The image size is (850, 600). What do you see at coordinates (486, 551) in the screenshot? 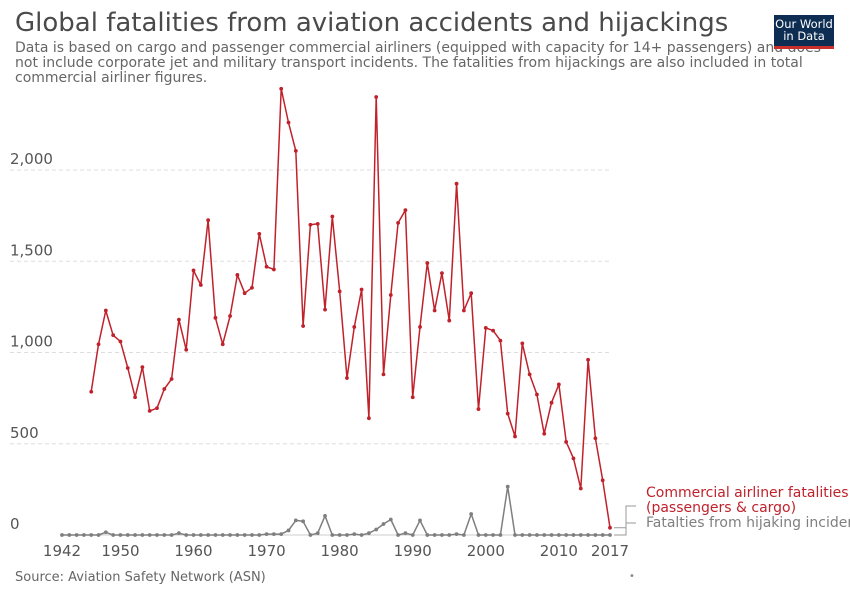
I see `x-tick-label: 2000` at bounding box center [486, 551].